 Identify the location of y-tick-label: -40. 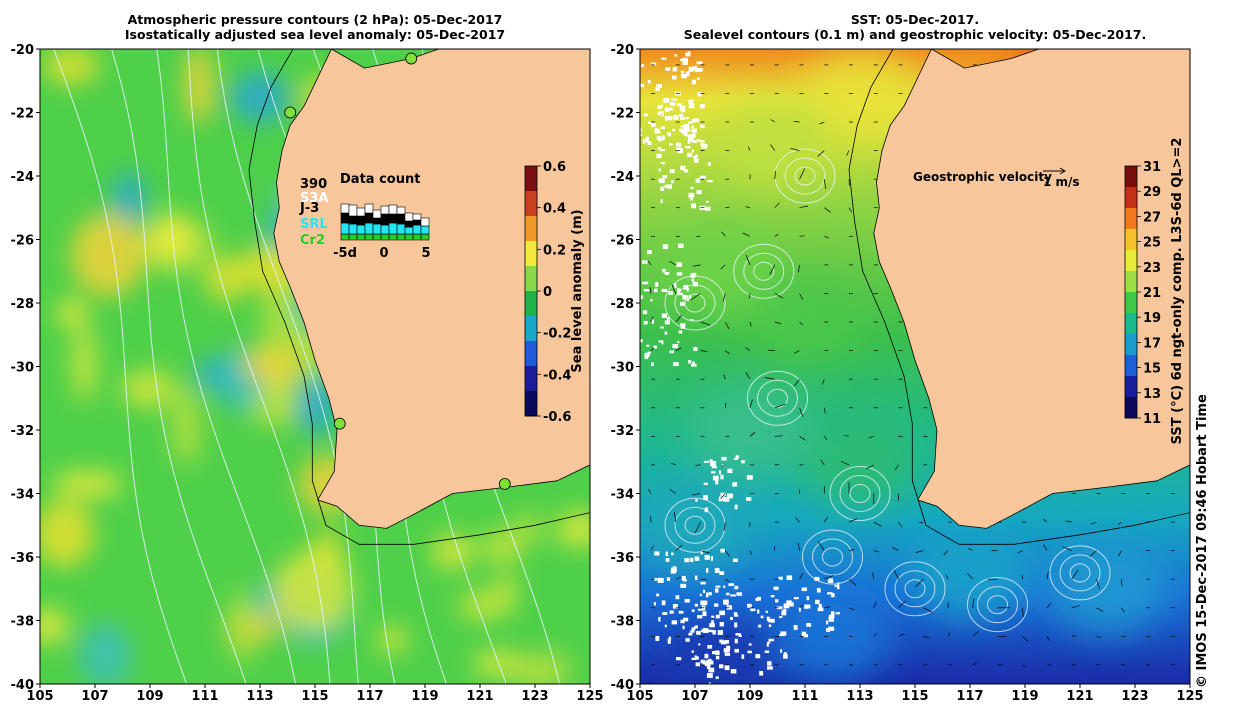
(23, 685).